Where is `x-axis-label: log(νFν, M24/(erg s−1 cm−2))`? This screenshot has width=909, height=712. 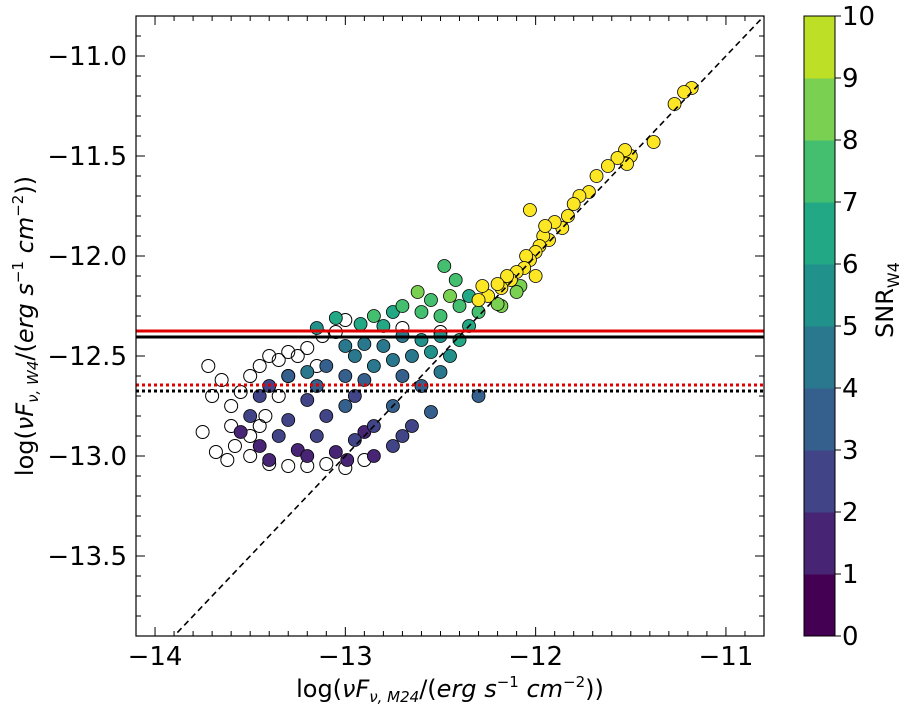
x-axis-label: log(νFν, M24/(erg s−1 cm−2)) is located at coordinates (450, 689).